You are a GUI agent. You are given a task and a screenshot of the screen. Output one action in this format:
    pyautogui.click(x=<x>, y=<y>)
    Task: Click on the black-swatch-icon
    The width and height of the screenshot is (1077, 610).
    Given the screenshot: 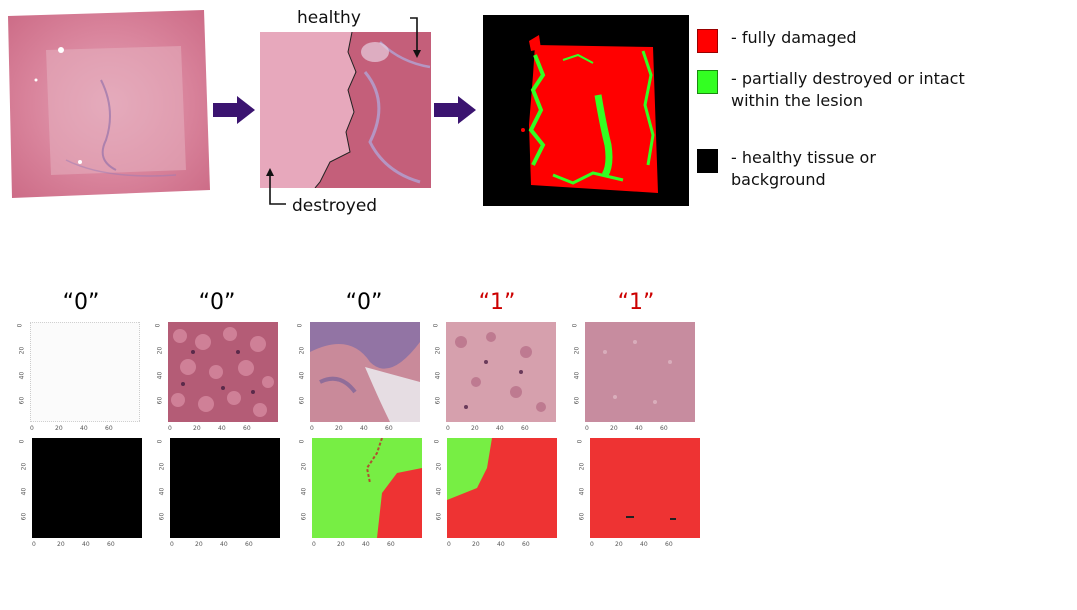 What is the action you would take?
    pyautogui.click(x=707, y=161)
    